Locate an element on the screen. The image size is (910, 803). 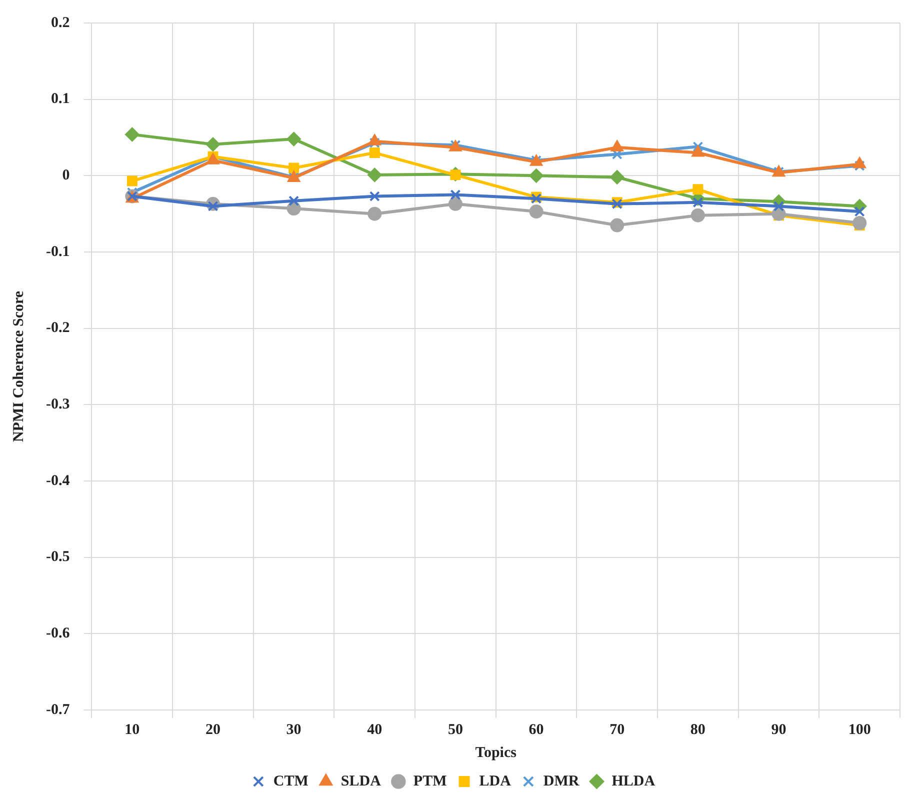
legend-label: LDA is located at coordinates (495, 781).